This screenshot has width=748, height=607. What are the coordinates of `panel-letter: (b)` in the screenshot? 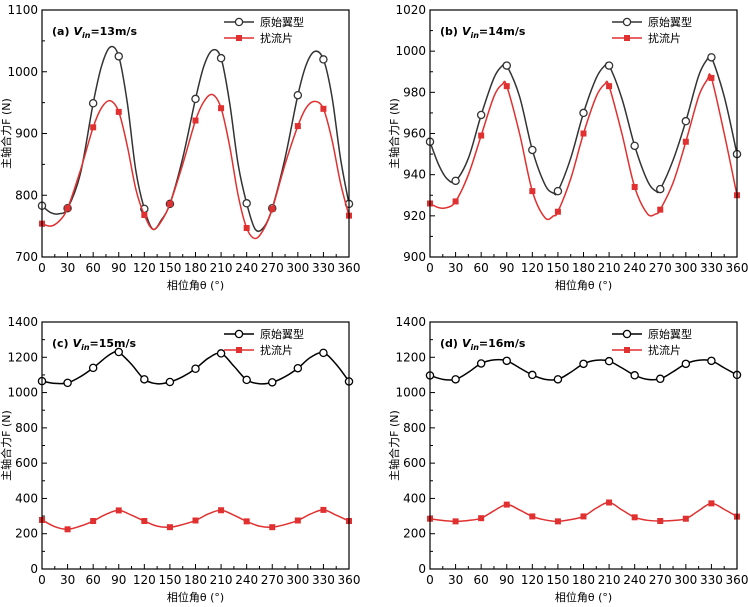 It's located at (449, 31).